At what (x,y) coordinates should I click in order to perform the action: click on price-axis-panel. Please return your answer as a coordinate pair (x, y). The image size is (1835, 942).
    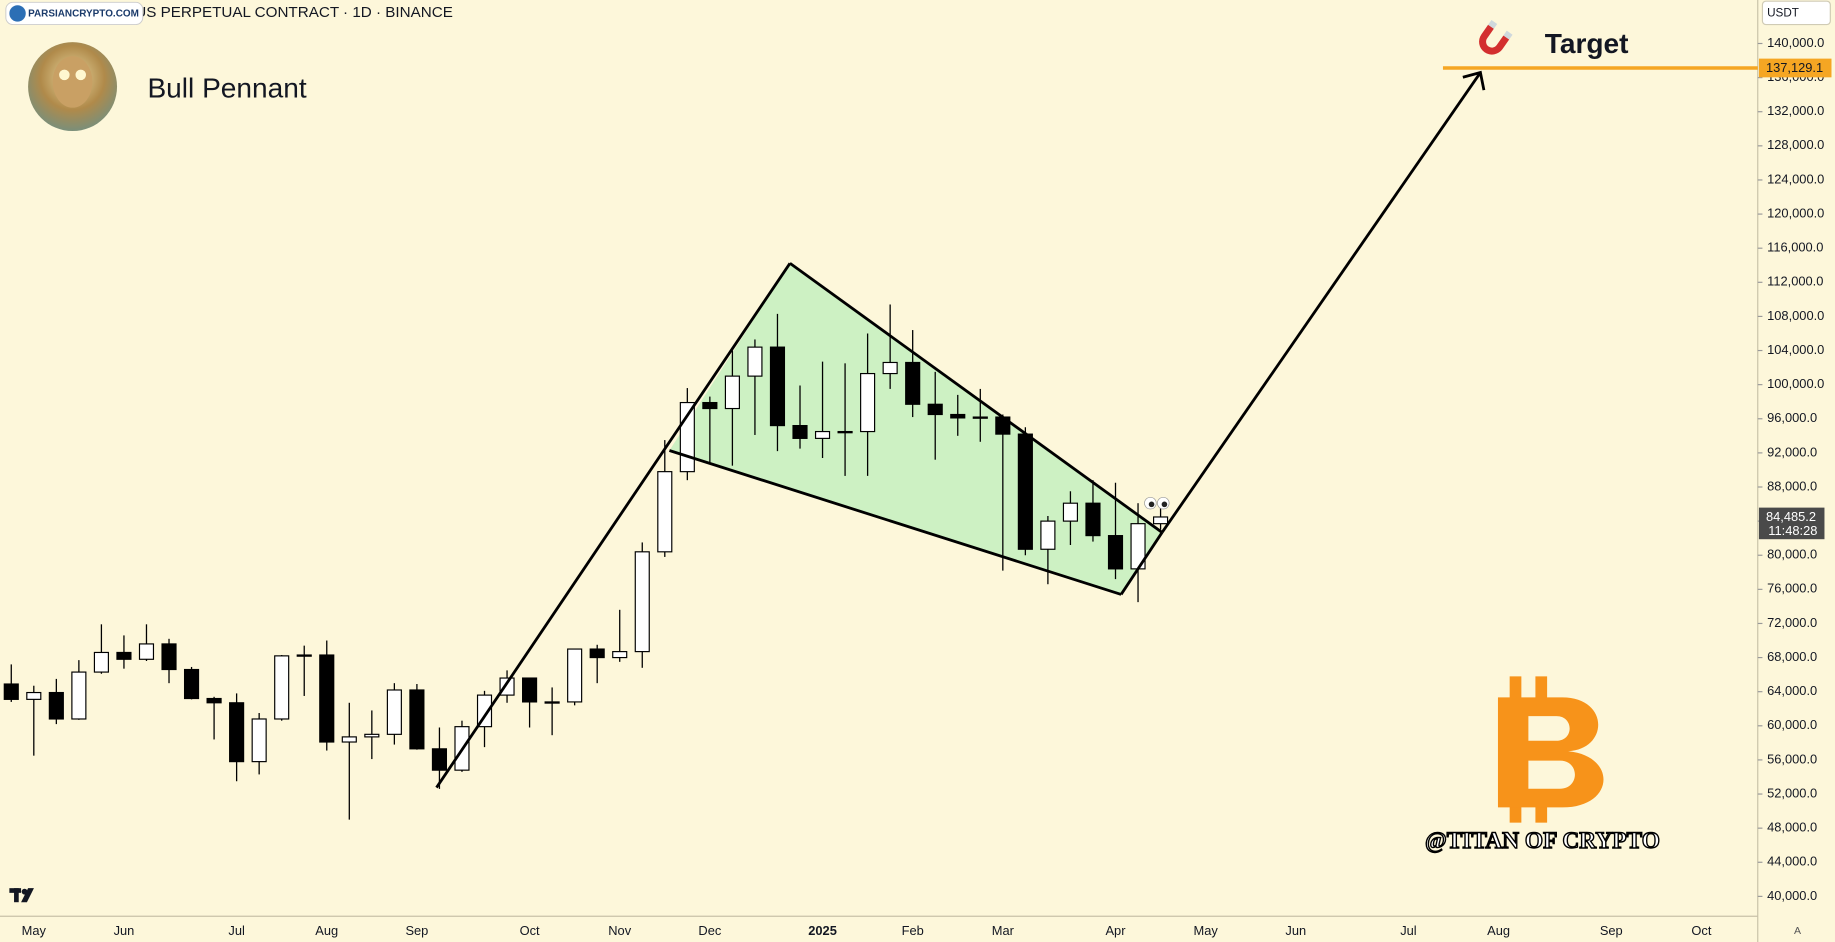
    Looking at the image, I should click on (1796, 471).